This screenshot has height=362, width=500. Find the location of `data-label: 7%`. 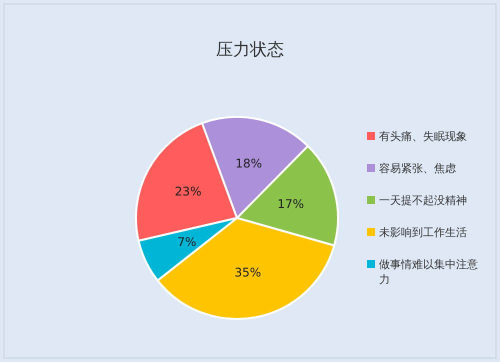

data-label: 7% is located at coordinates (186, 242).